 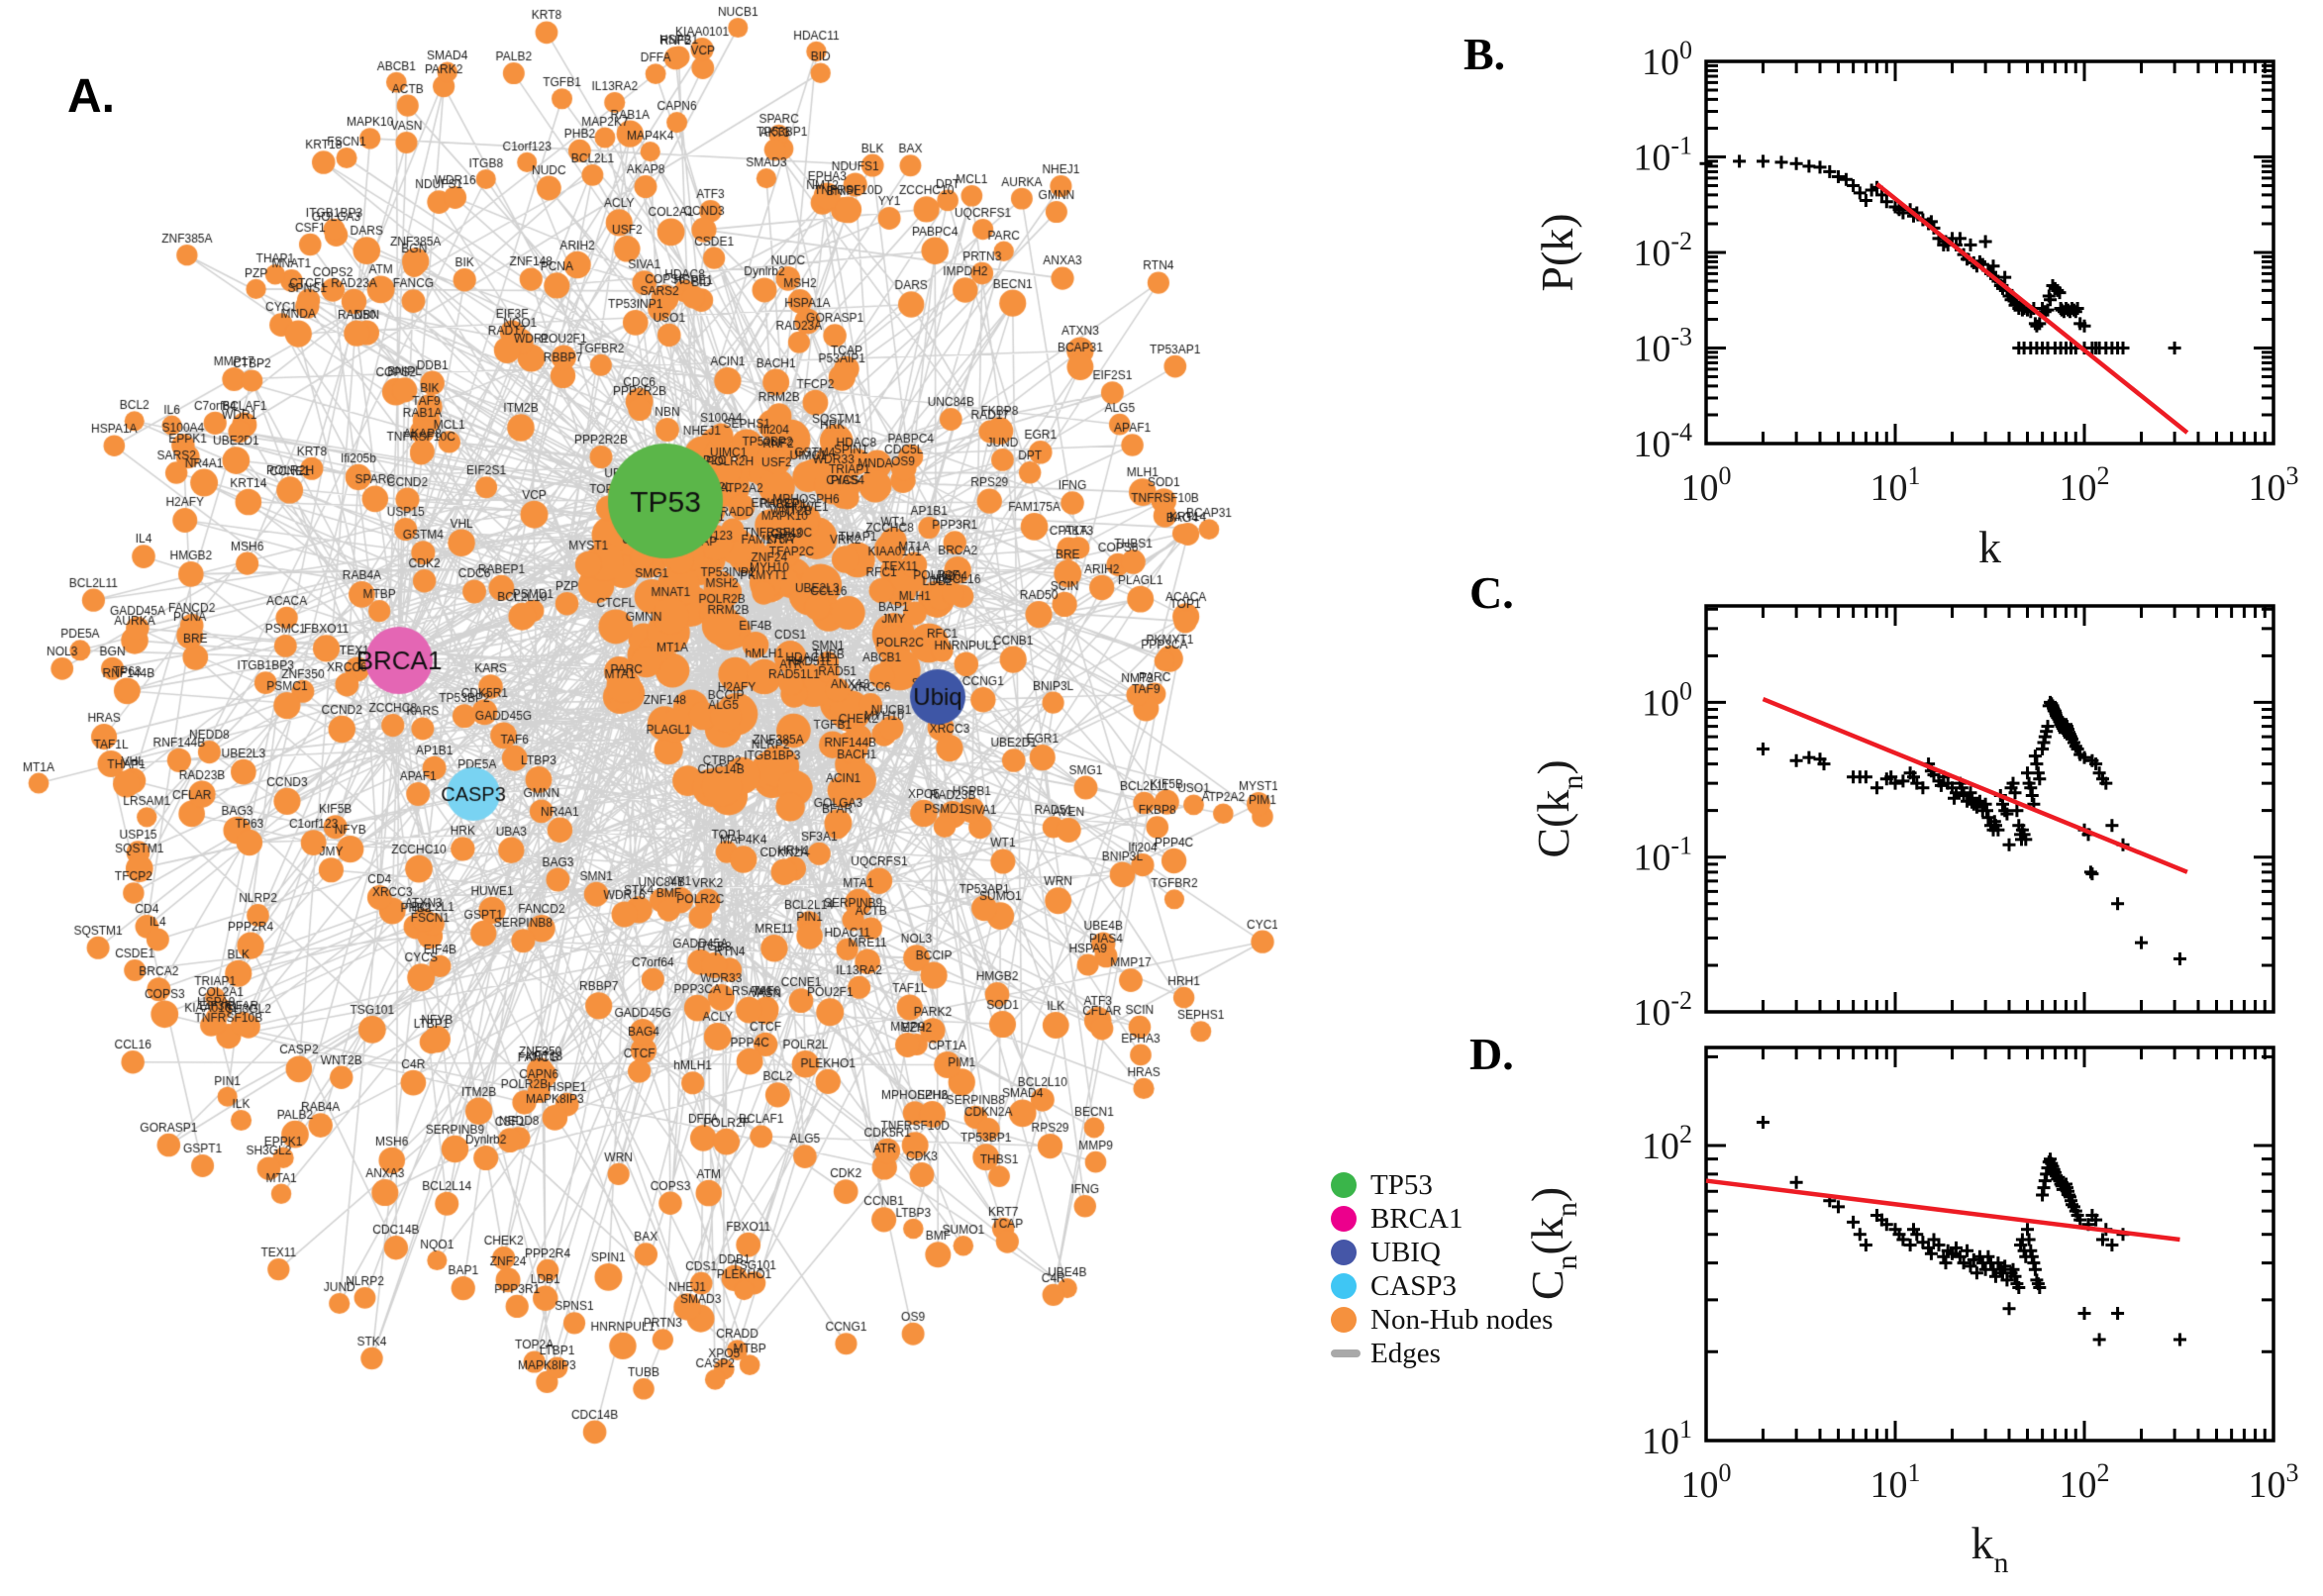 What do you see at coordinates (1442, 1252) in the screenshot?
I see `legend-item-ubiq: UBIQ` at bounding box center [1442, 1252].